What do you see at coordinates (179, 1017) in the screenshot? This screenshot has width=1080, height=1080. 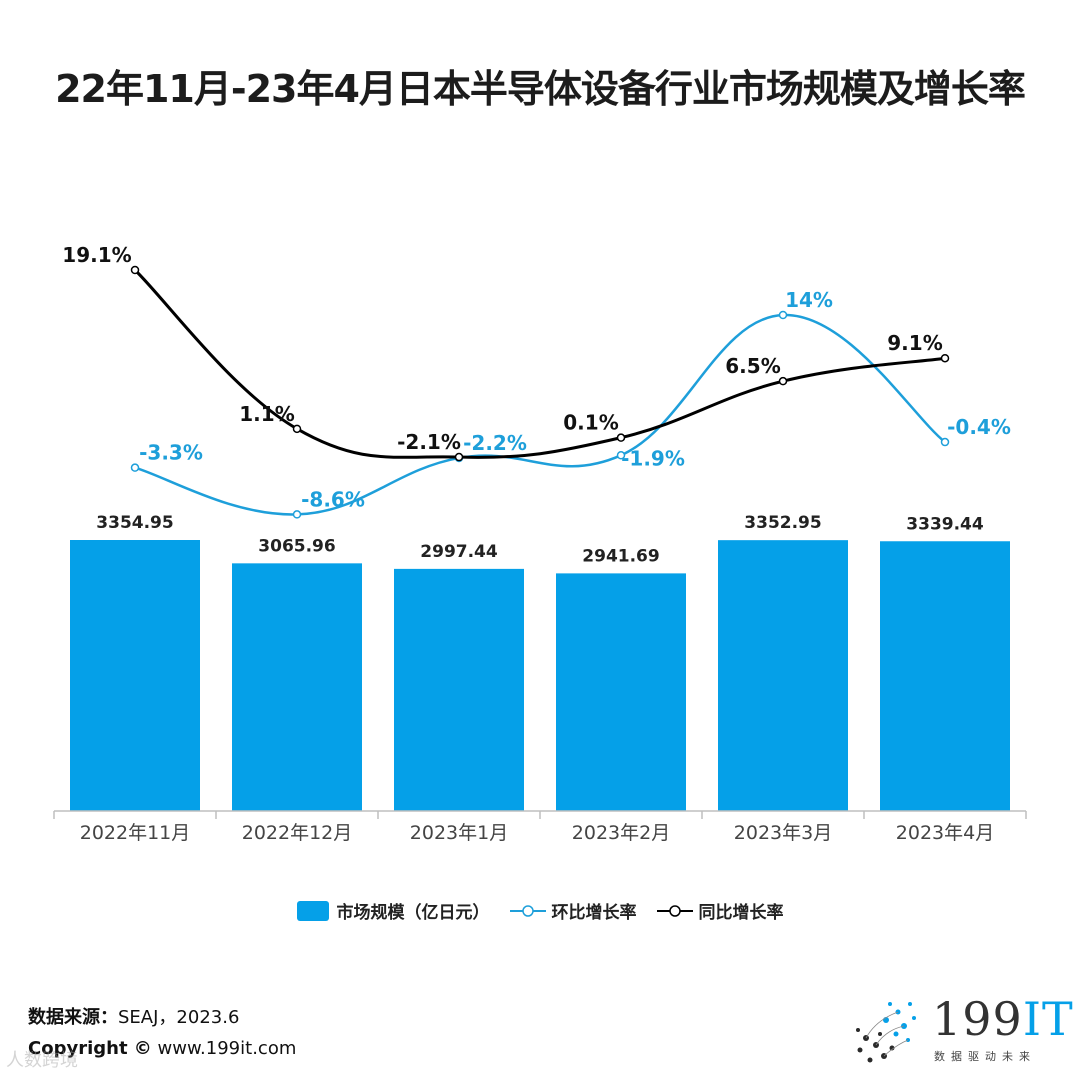 I see `source-value: SEAJ，2023.6` at bounding box center [179, 1017].